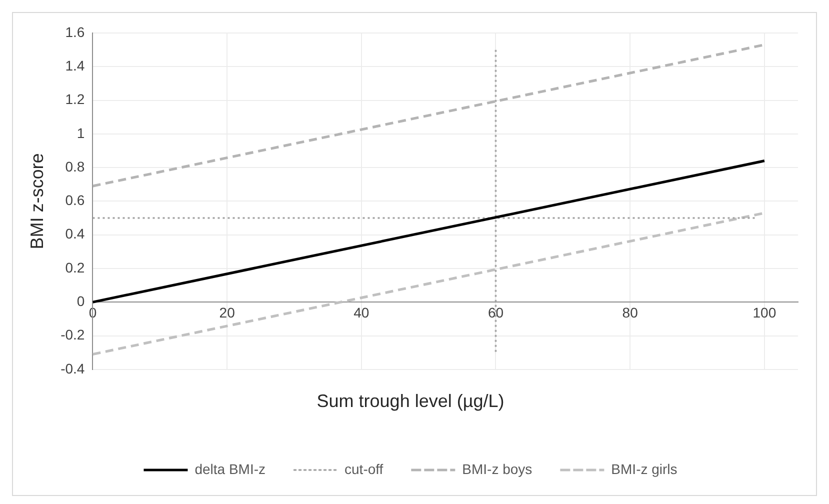  I want to click on y-tick-label: -0.4, so click(72, 368).